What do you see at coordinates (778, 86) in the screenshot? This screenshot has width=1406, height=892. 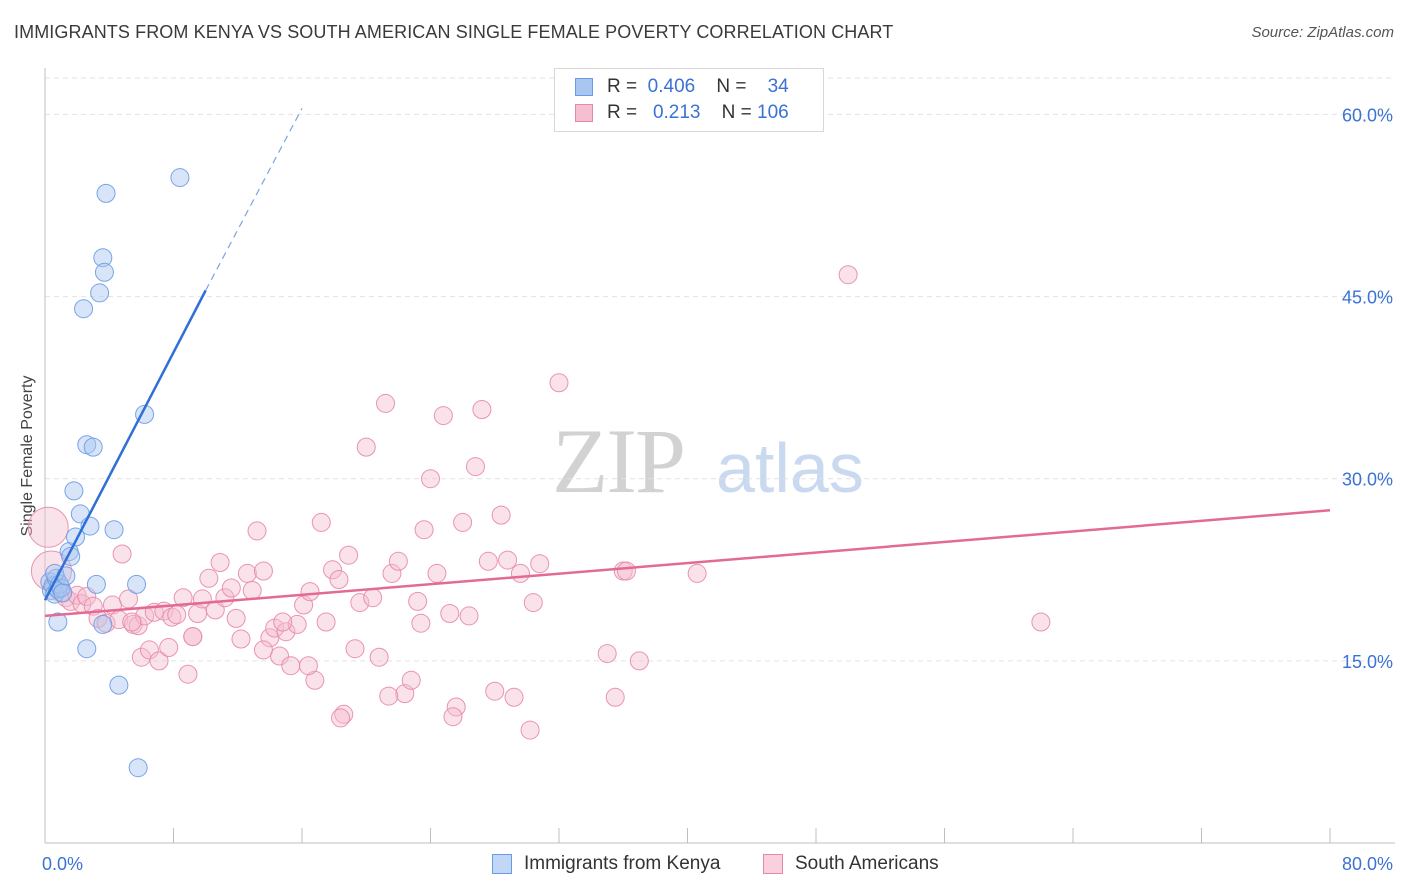 I see `legend-n-value: 34` at bounding box center [778, 86].